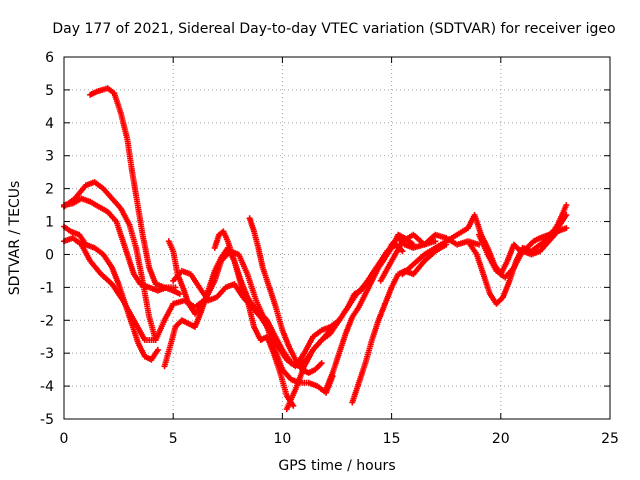  I want to click on x-tick-label: 20, so click(501, 439).